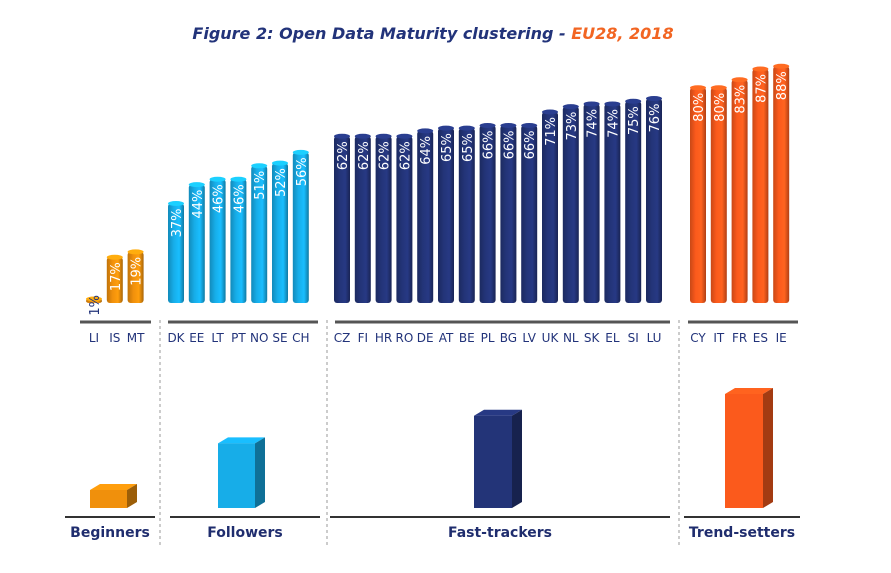 The width and height of the screenshot is (891, 573). Describe the element at coordinates (137, 271) in the screenshot. I see `data-label: 19%` at that location.